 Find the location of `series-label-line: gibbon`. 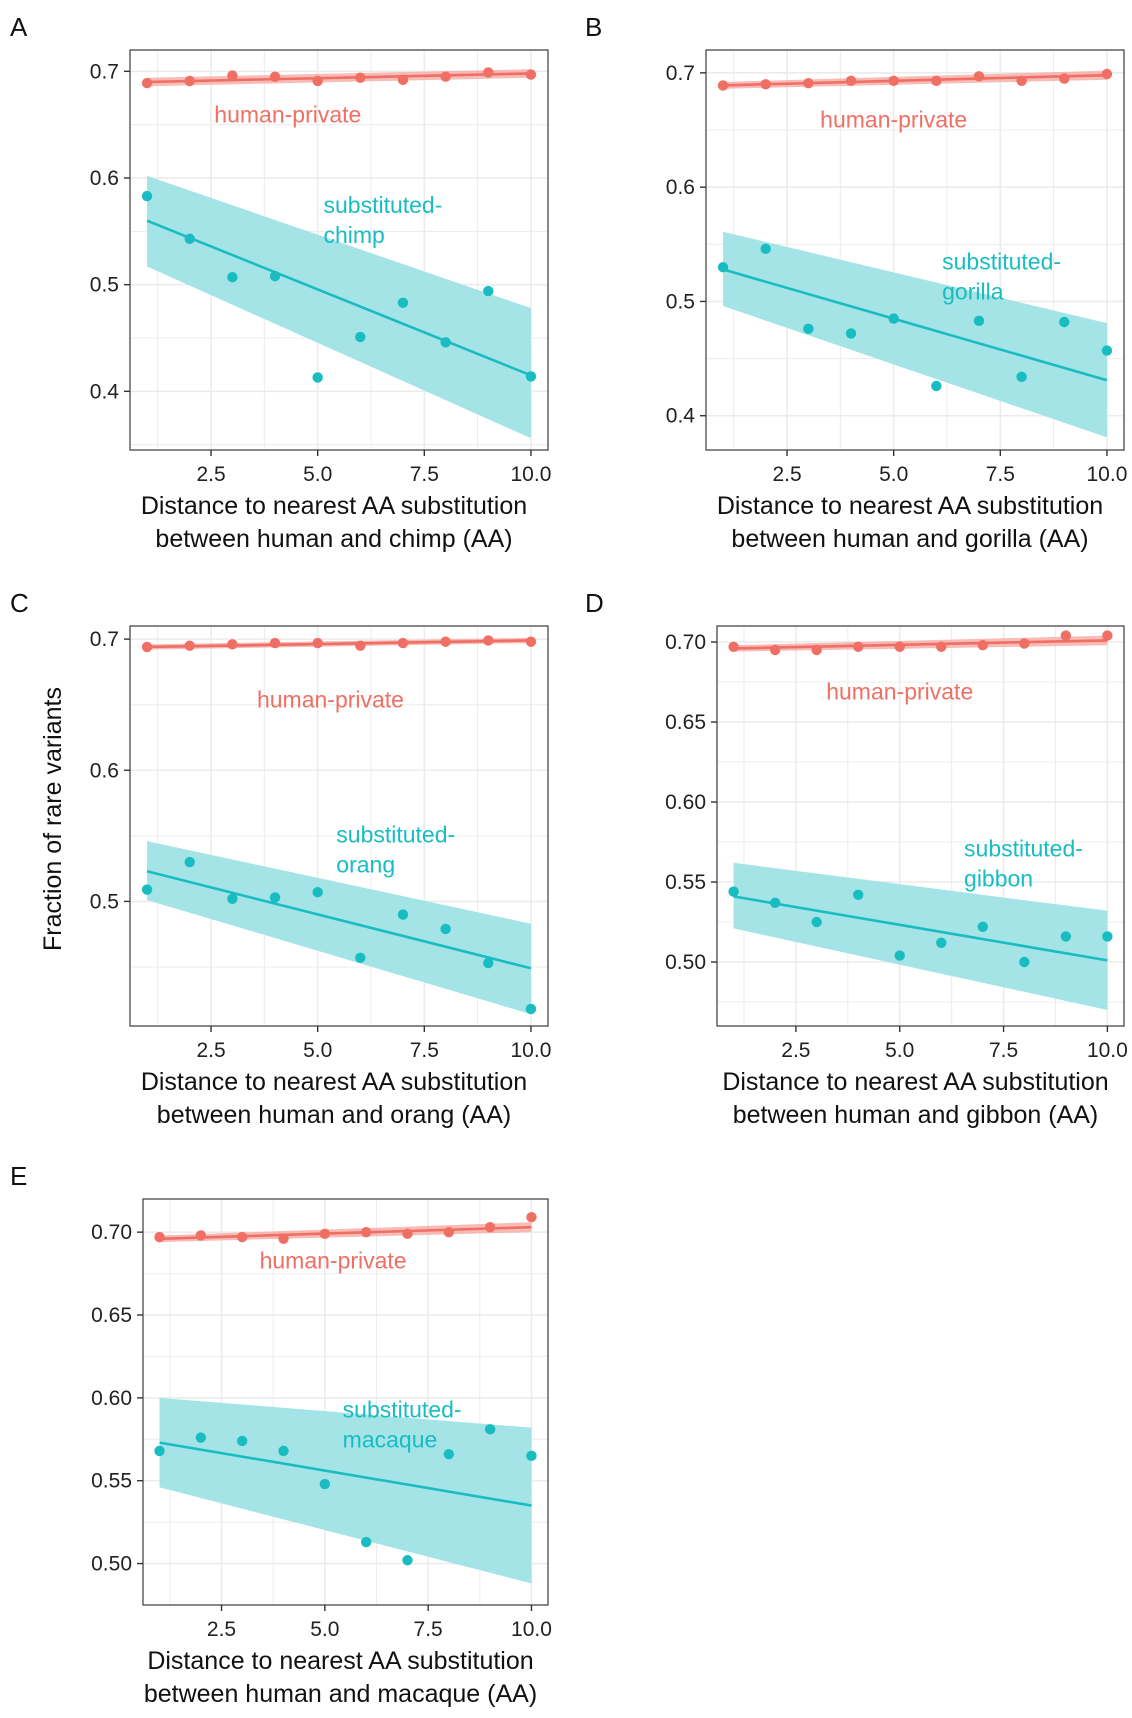

series-label-line: gibbon is located at coordinates (998, 878).